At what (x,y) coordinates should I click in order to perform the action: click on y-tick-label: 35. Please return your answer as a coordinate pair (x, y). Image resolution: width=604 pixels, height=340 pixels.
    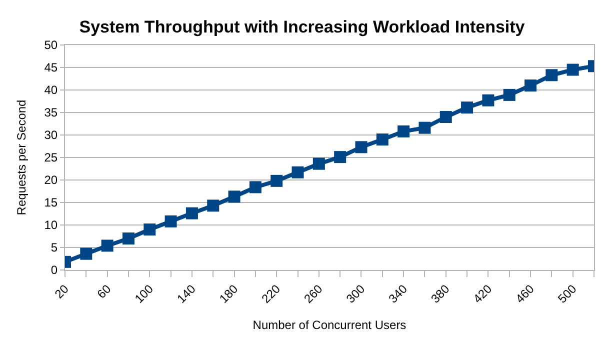
    Looking at the image, I should click on (51, 113).